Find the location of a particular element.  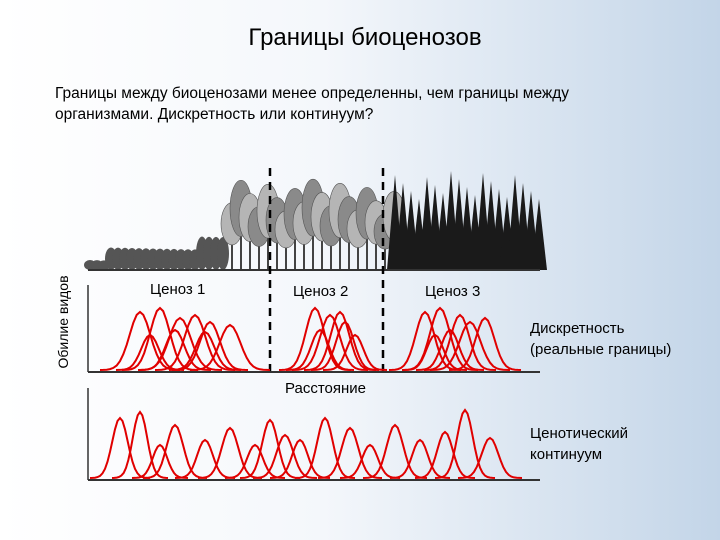

y-axis-label: Обилие видов is located at coordinates (63, 321).